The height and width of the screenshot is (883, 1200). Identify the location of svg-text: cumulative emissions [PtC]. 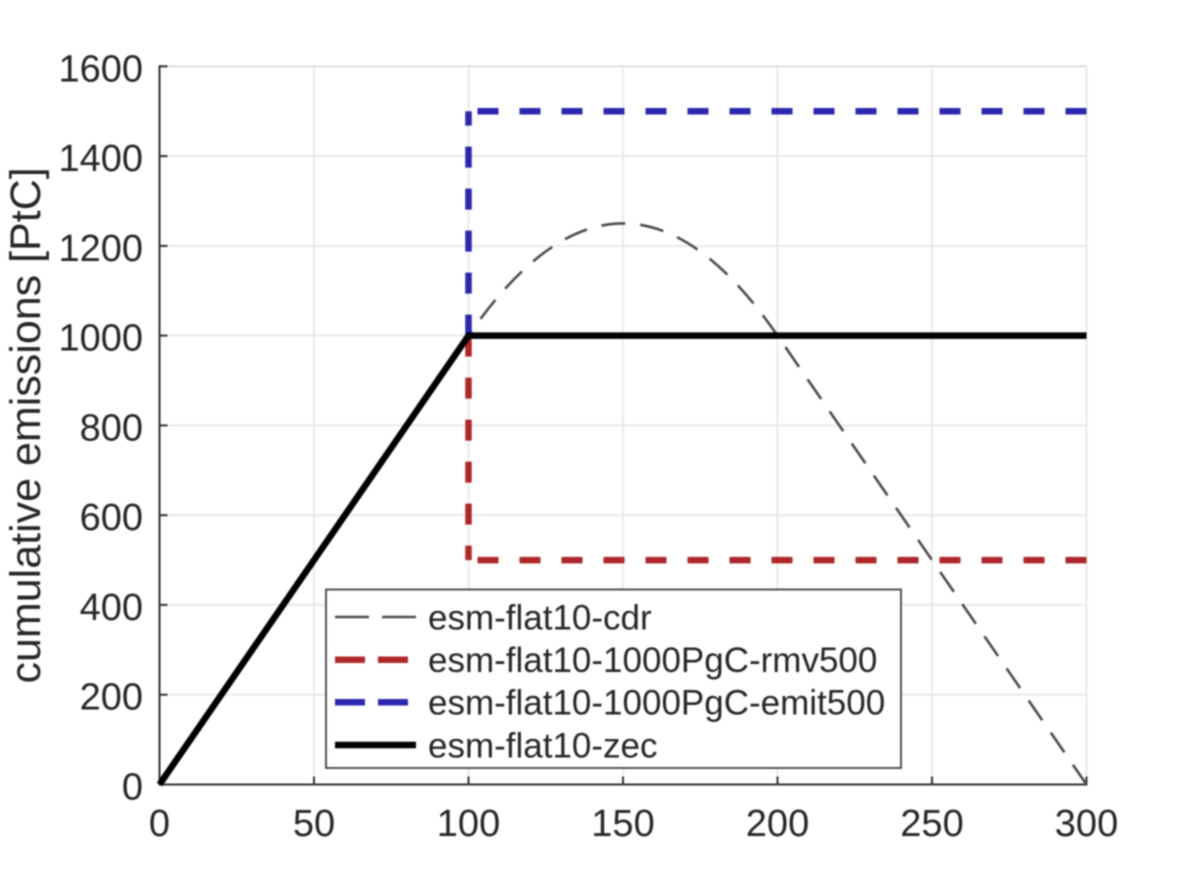
(26, 425).